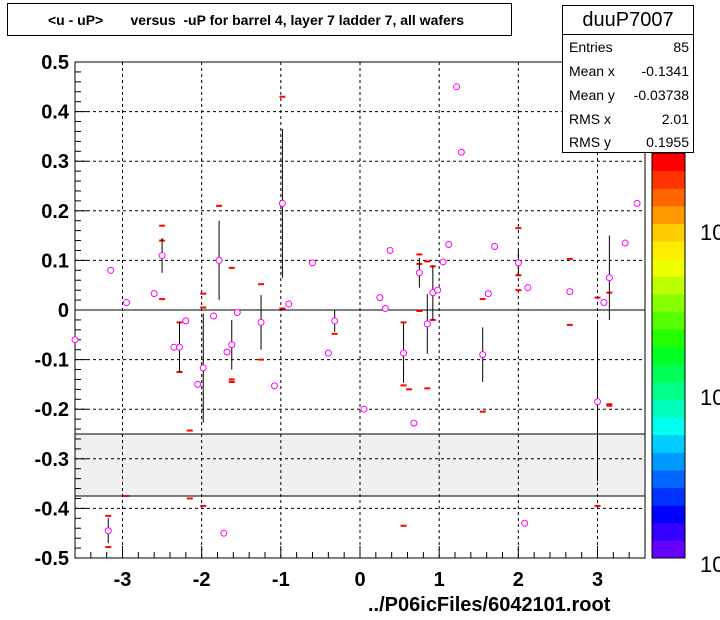  Describe the element at coordinates (667, 142) in the screenshot. I see `stats-value: 0.1955` at that location.